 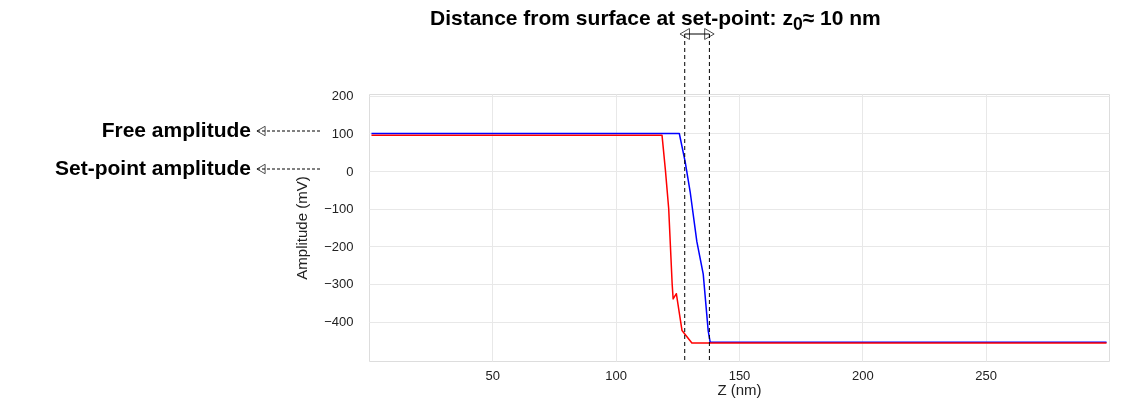 I want to click on y-tick-label: −200, so click(x=339, y=246).